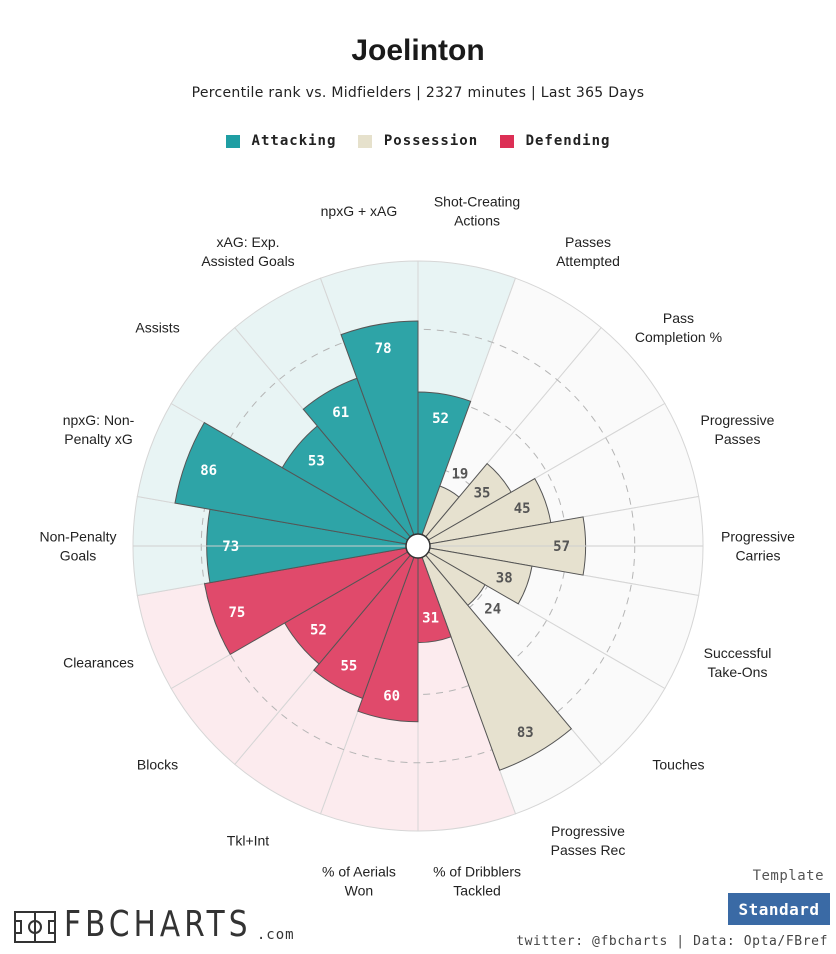  Describe the element at coordinates (318, 631) in the screenshot. I see `value-label-blocks: 52` at that location.